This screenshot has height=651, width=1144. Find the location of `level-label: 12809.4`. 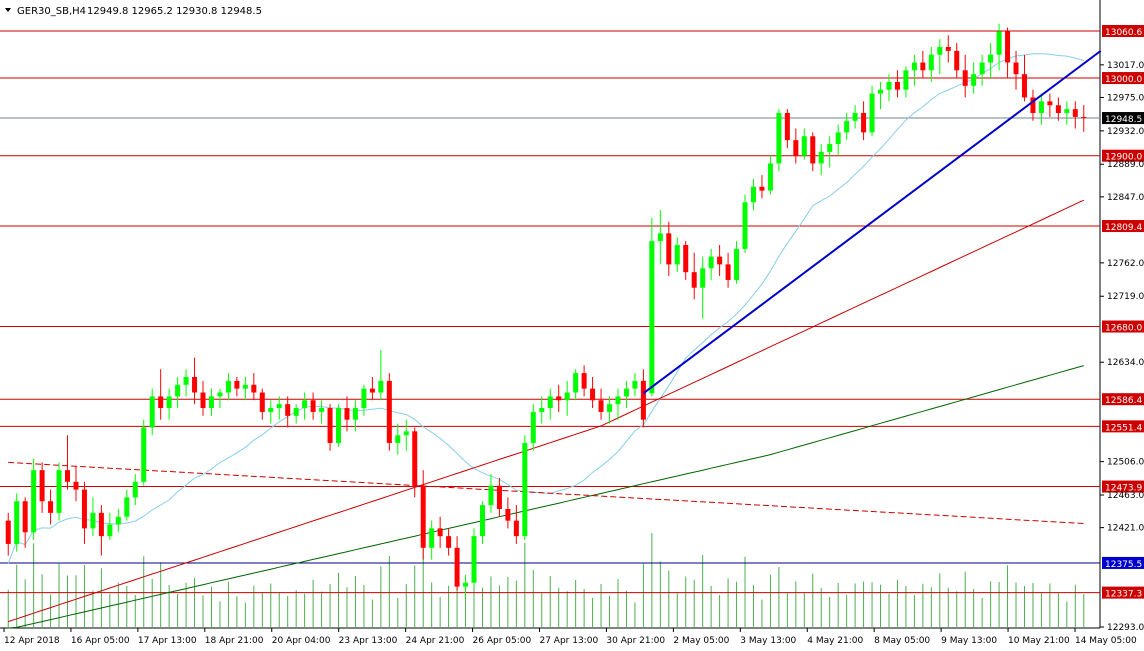

level-label: 12809.4 is located at coordinates (1123, 228).